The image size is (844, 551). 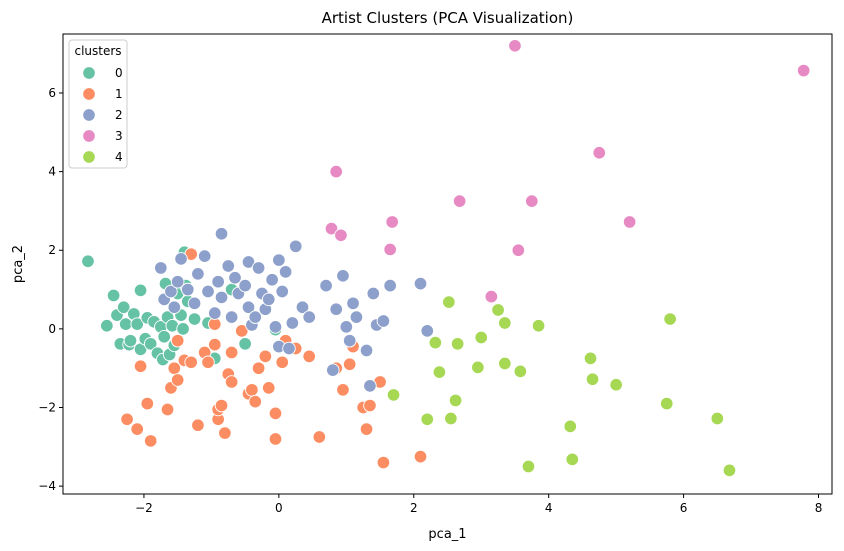 I want to click on legend-box, so click(x=98, y=104).